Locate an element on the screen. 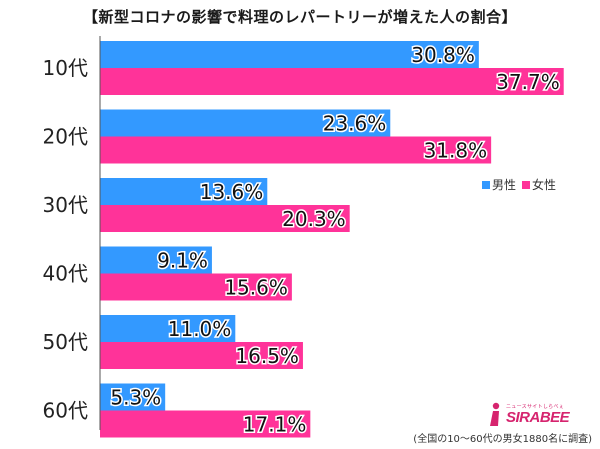 The height and width of the screenshot is (449, 600). legend-swatch-female is located at coordinates (526, 184).